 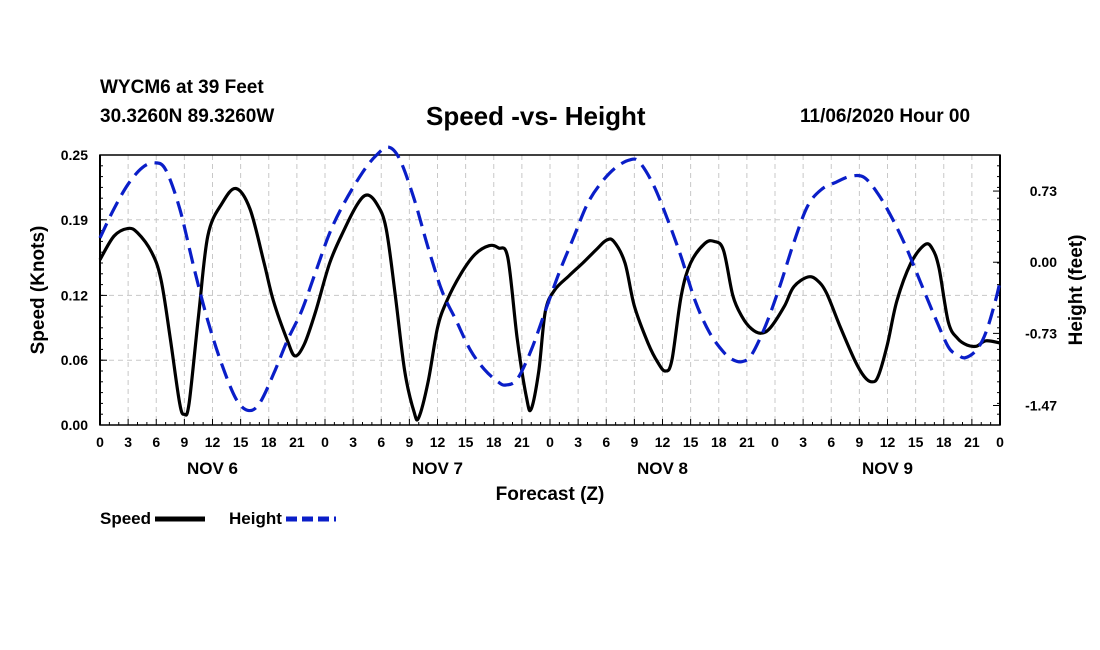 I want to click on day-label: NOV 7, so click(x=437, y=468).